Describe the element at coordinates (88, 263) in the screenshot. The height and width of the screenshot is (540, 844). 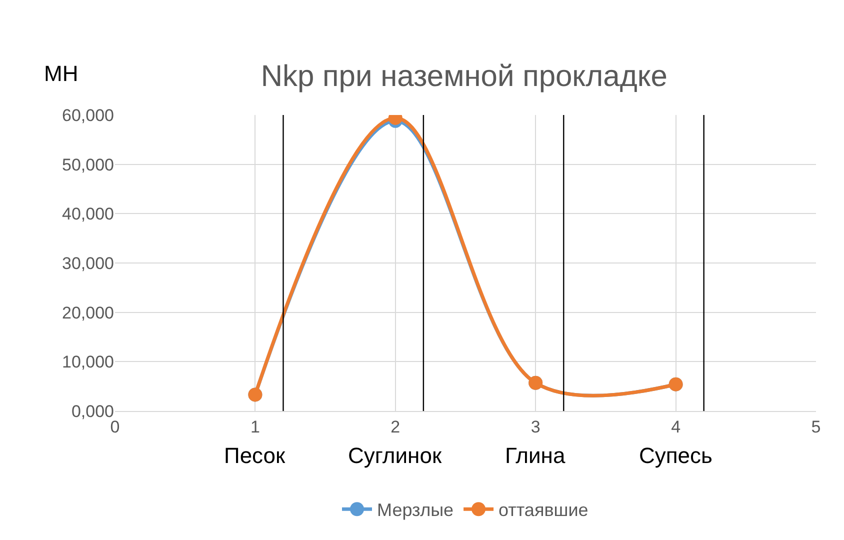
I see `y-tick-label: 30,000` at that location.